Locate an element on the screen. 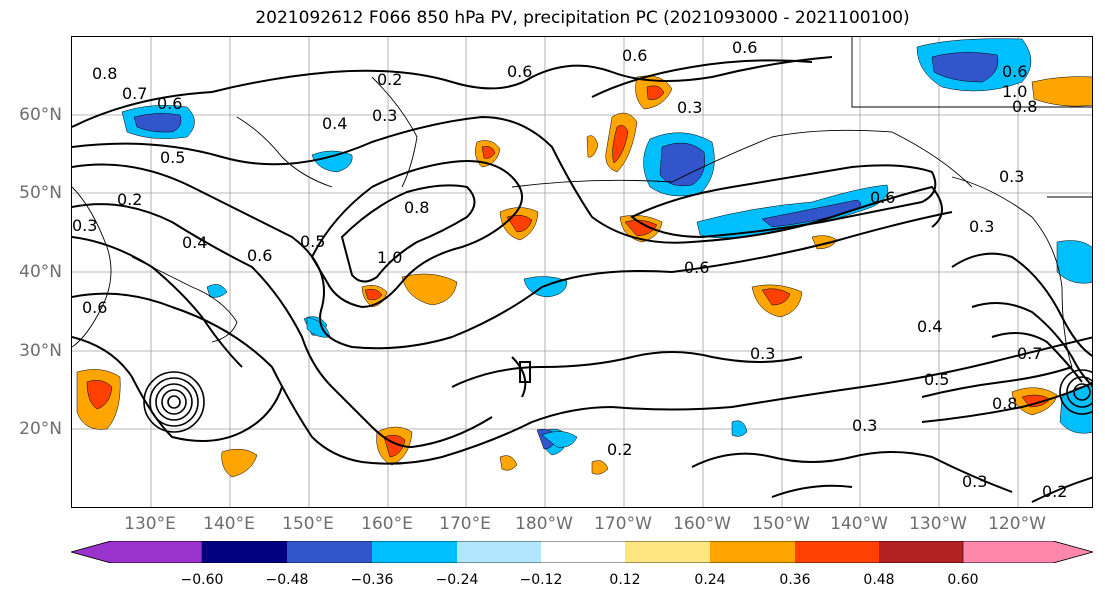 The width and height of the screenshot is (1105, 601). colorbar-tick: 0.12 is located at coordinates (625, 580).